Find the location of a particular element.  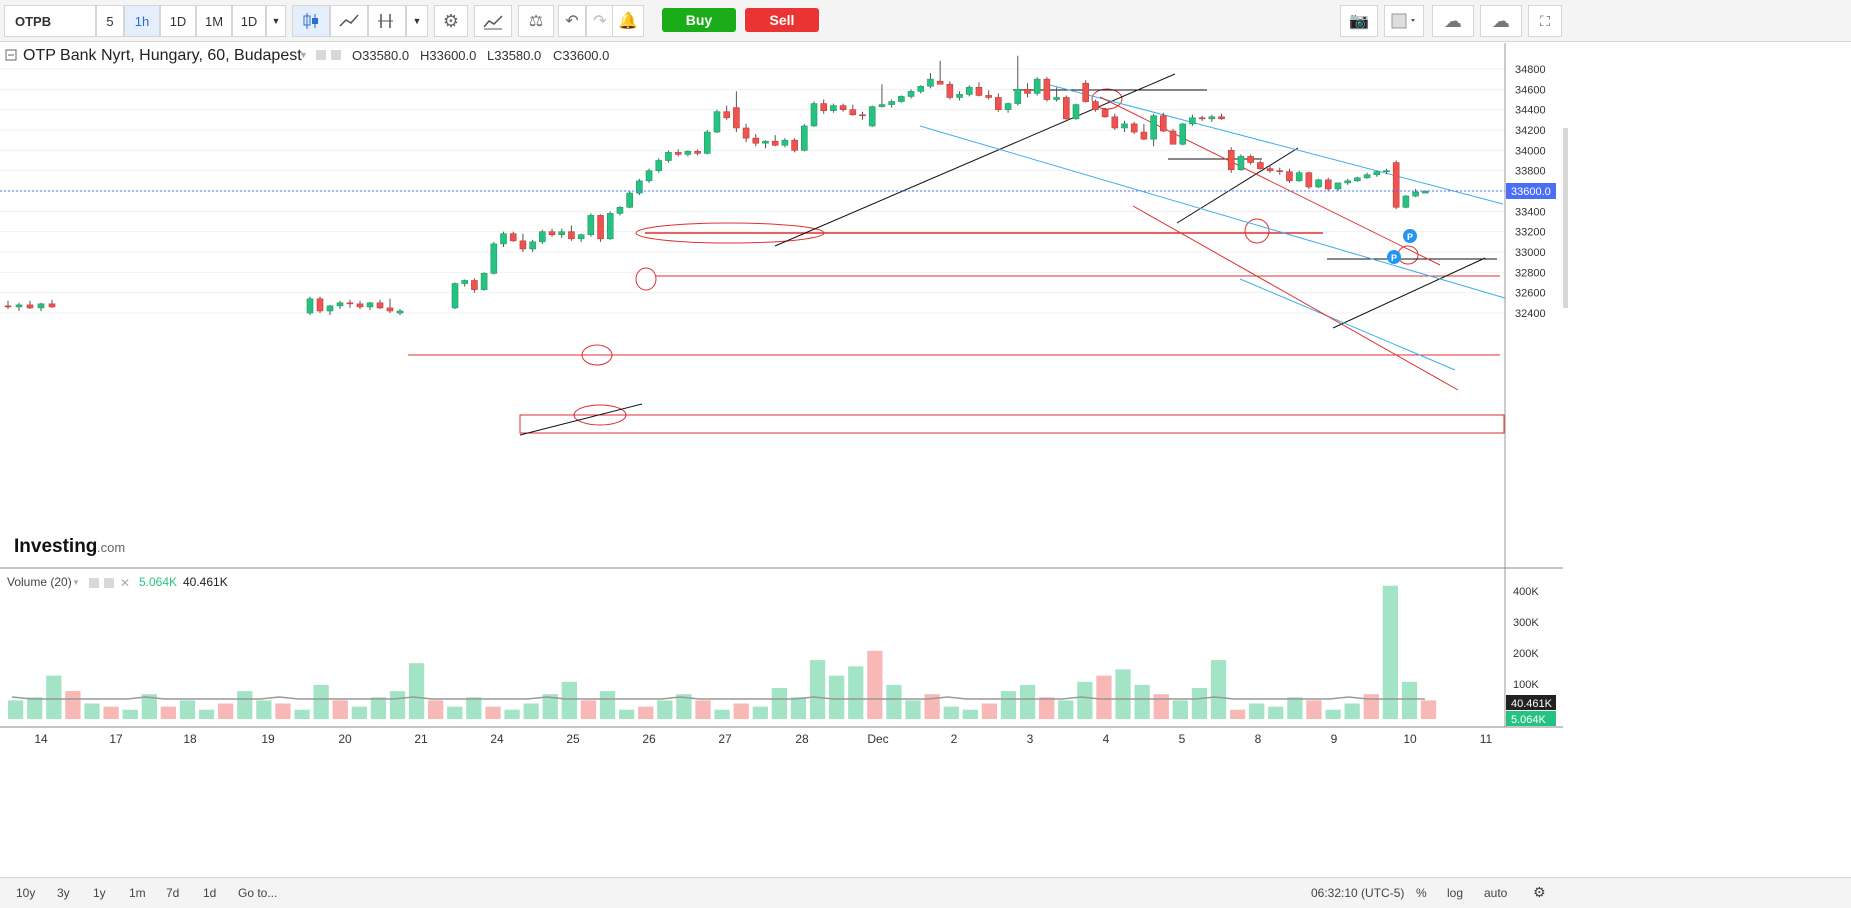

redo-icon: ↷ is located at coordinates (600, 21).